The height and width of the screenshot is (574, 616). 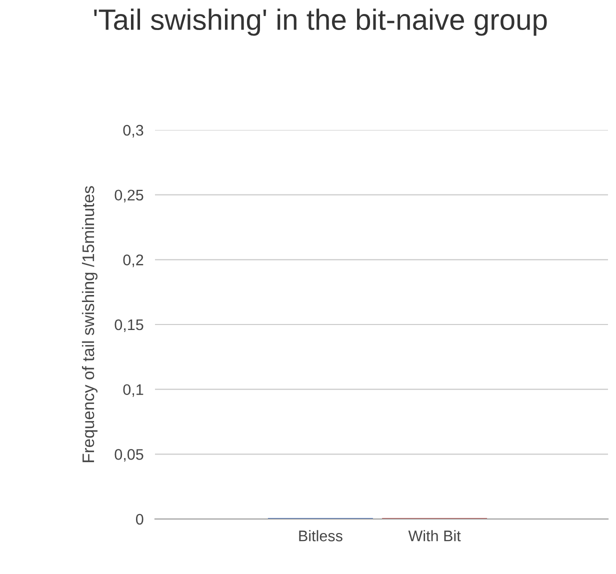 What do you see at coordinates (90, 324) in the screenshot?
I see `y-axis-title: Frequency of tail swishing /15minutes` at bounding box center [90, 324].